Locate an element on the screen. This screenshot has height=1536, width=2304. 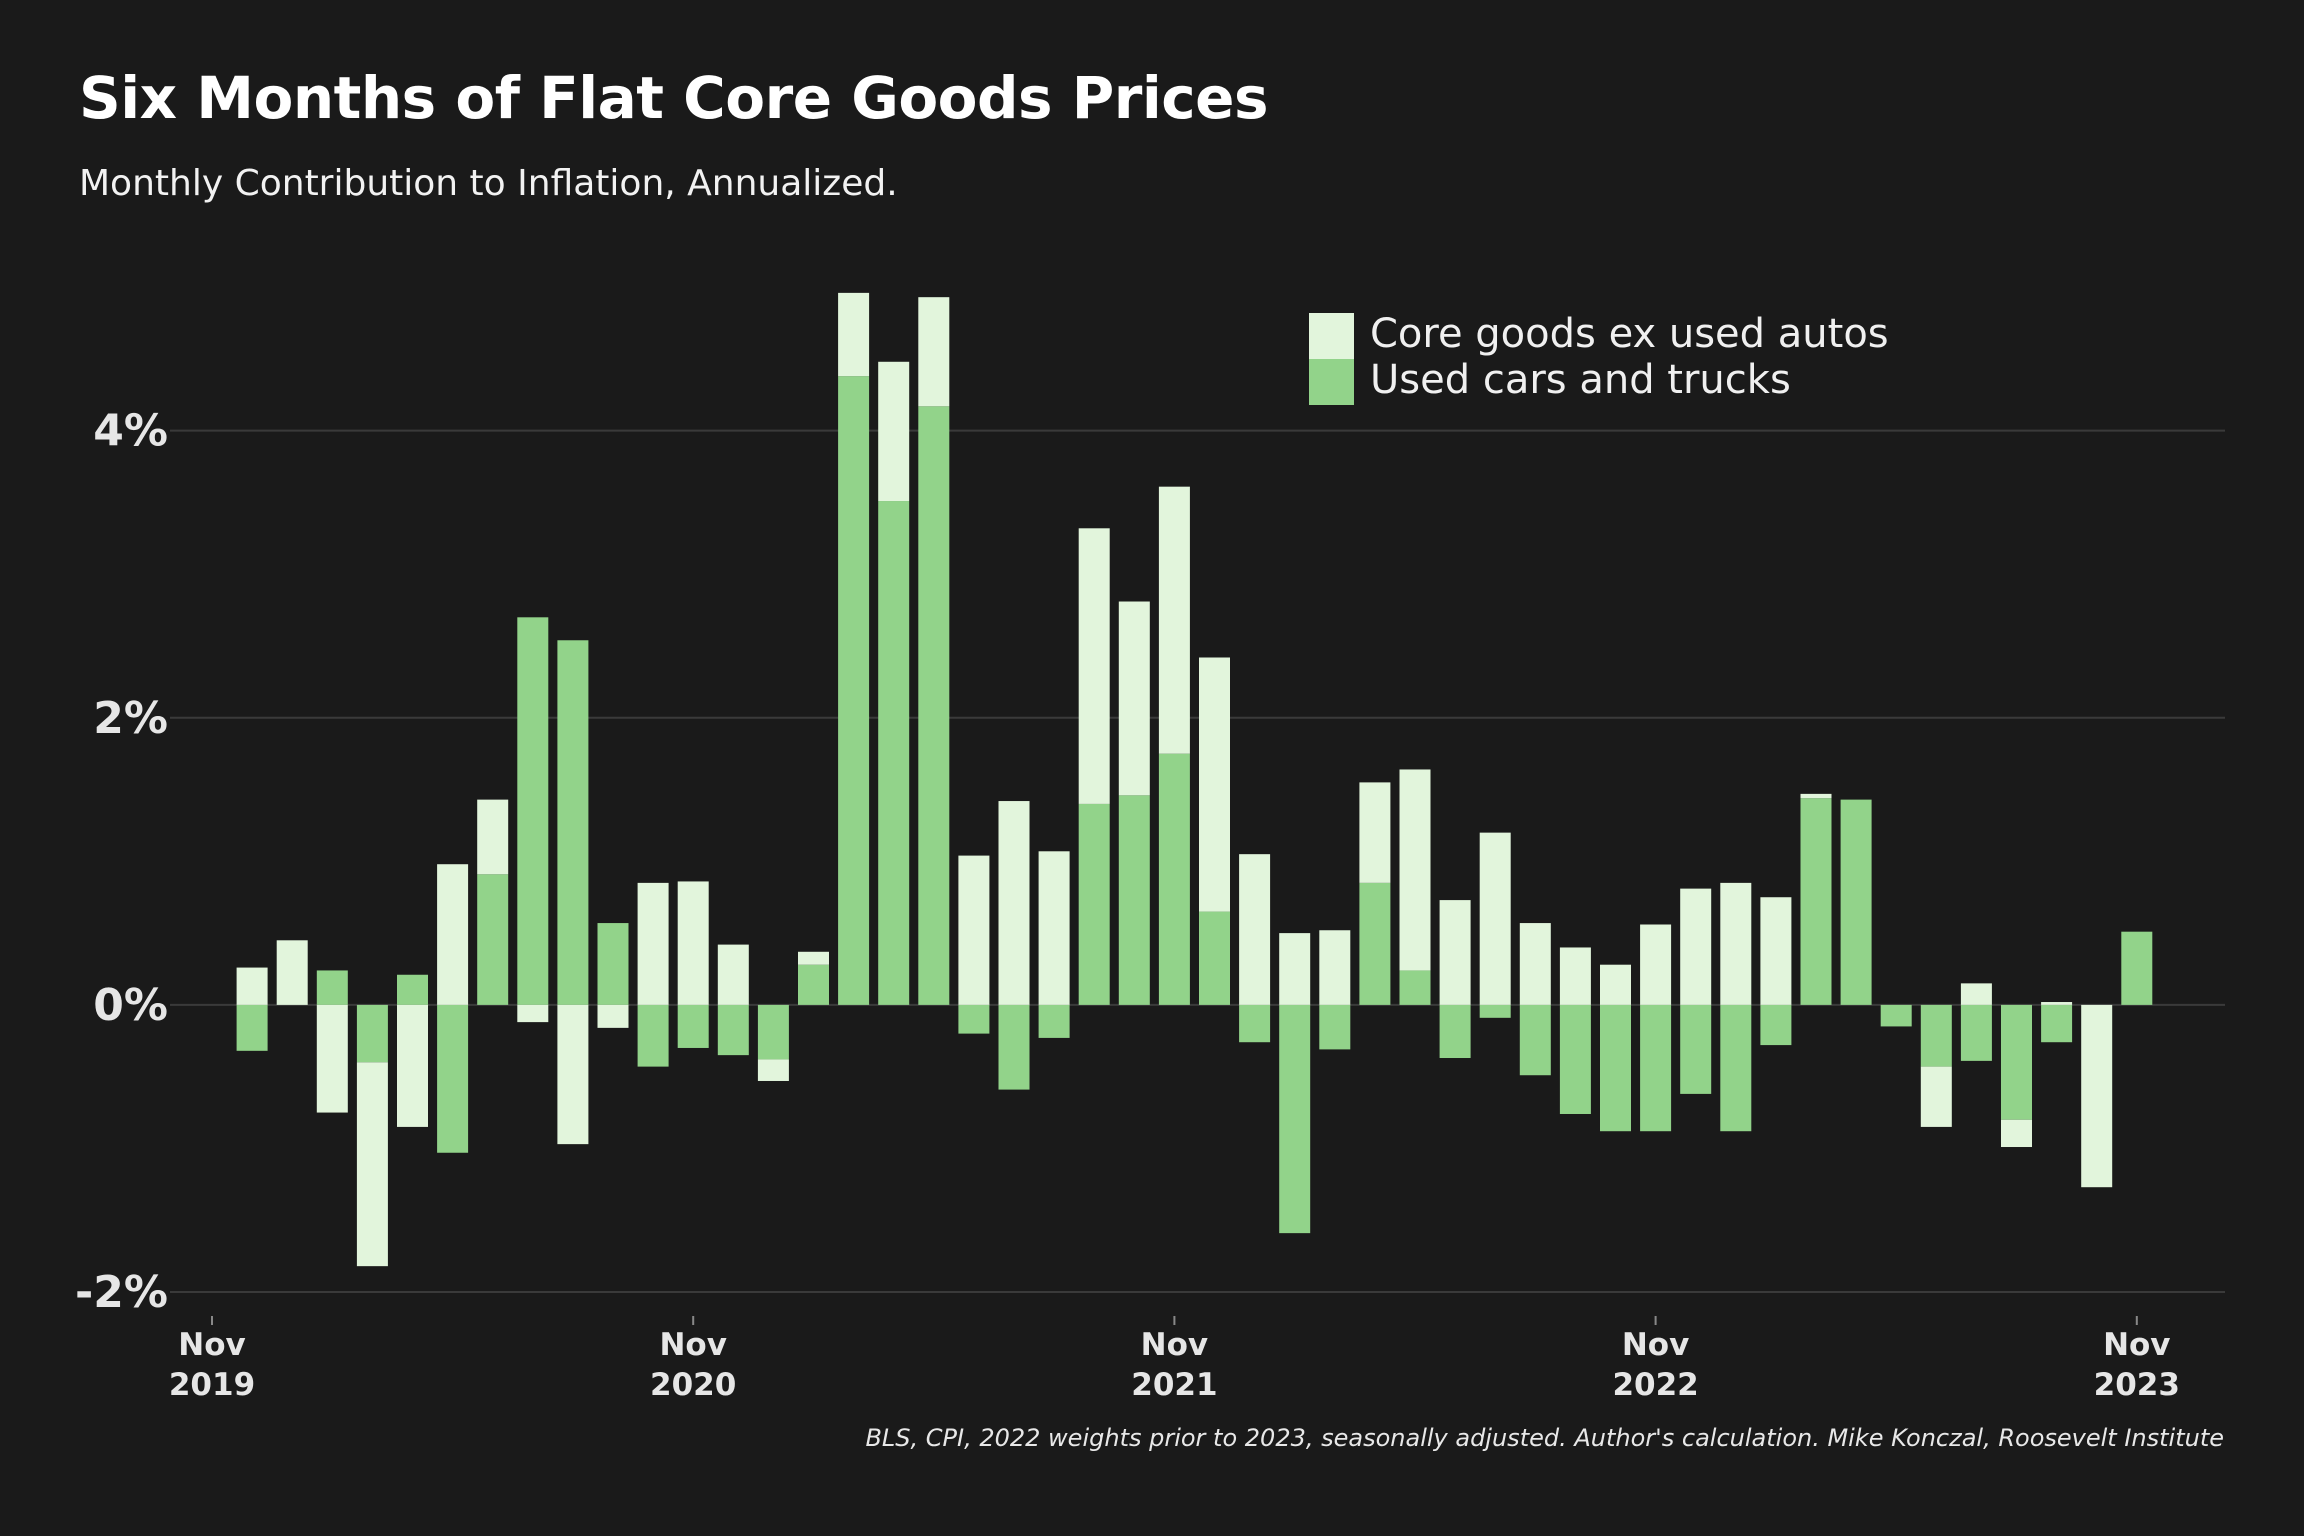
x-axis: Nov 2019 Nov 2020 Nov 2021 Nov 2022 Nov 2023 is located at coordinates (1174, 1359).